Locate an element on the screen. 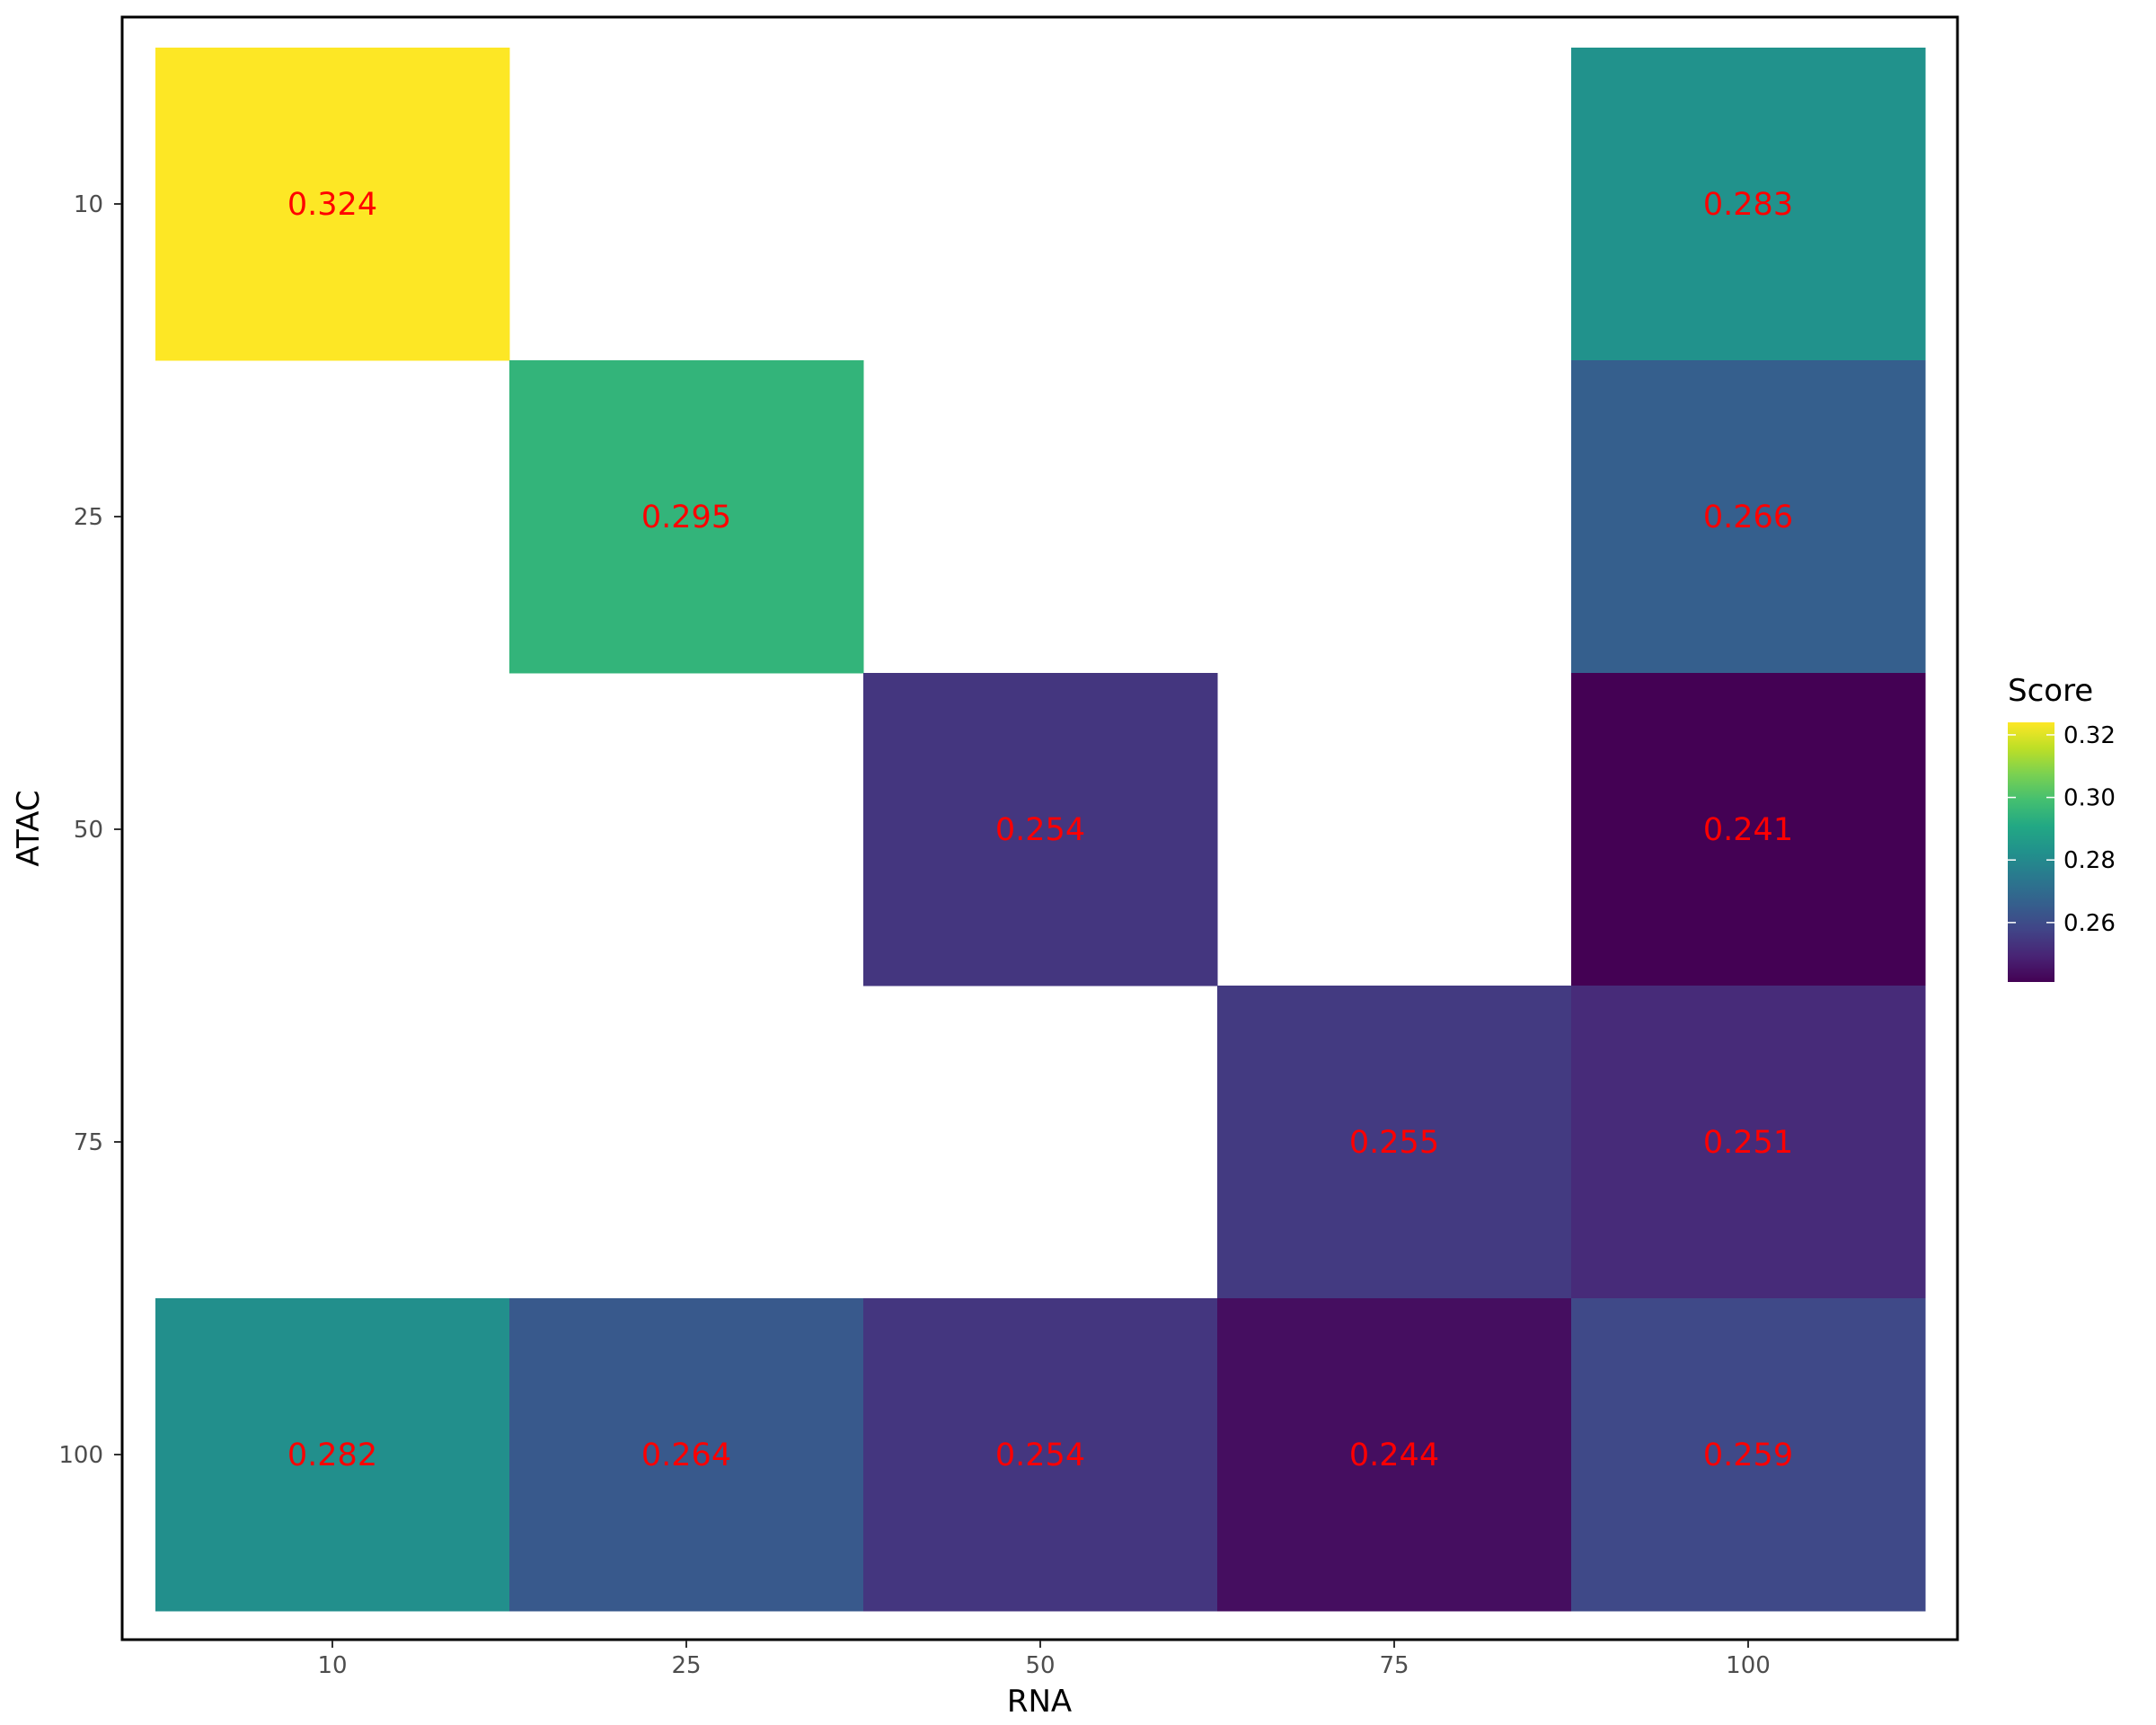 The width and height of the screenshot is (2156, 1725). cell-value-label: 0.255 is located at coordinates (1394, 1143).